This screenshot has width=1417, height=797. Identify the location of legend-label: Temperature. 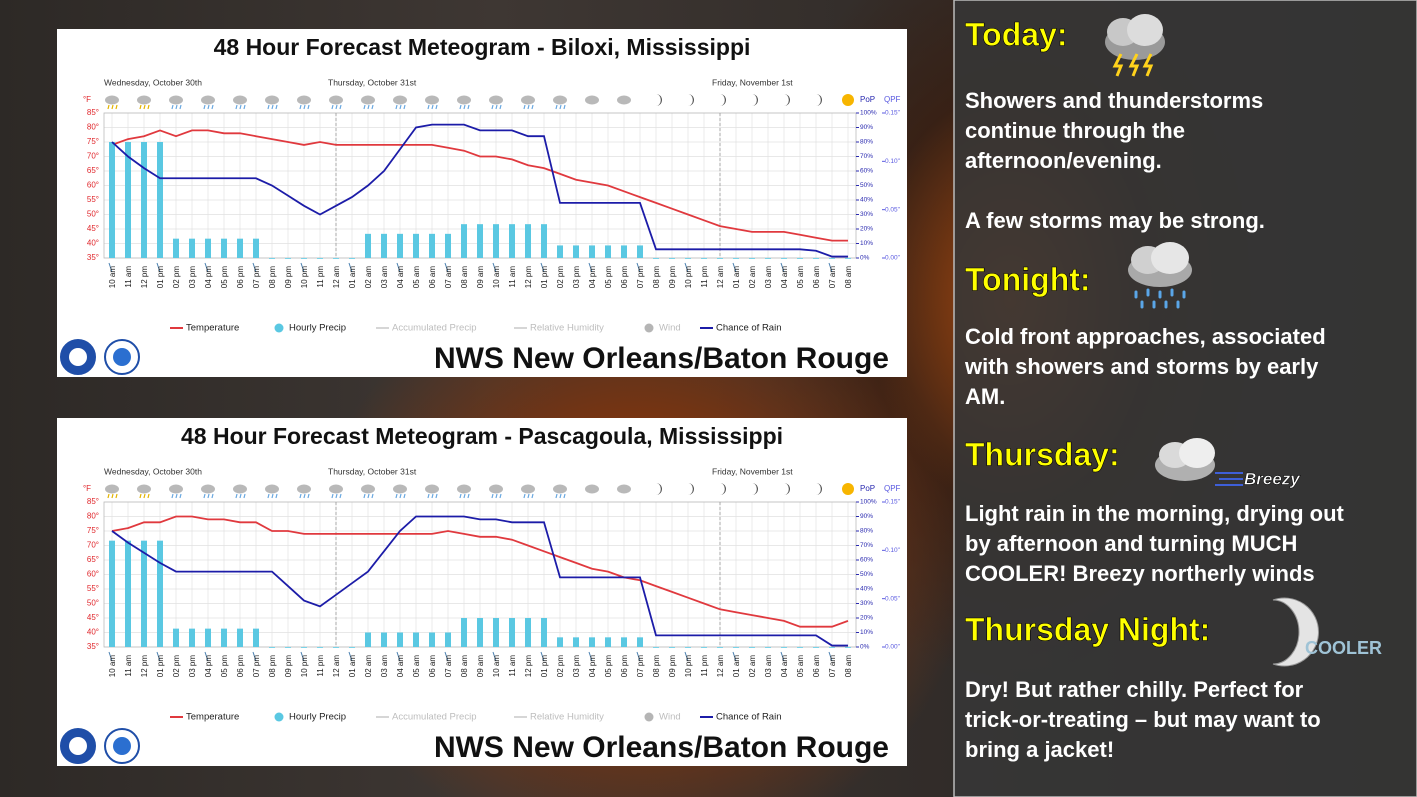
(212, 328).